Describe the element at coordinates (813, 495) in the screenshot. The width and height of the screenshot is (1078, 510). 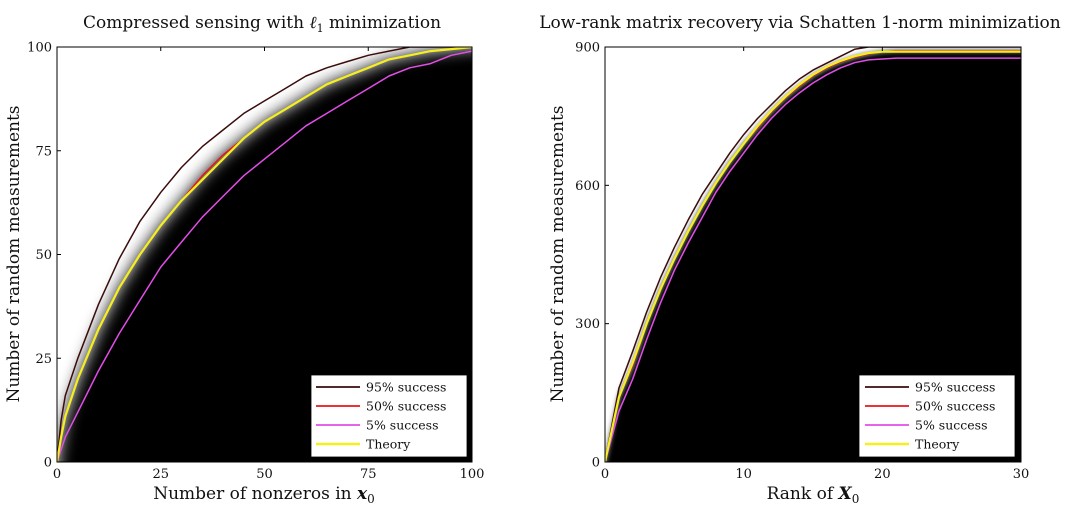
I see `x-axis-label: Rank of X0` at that location.